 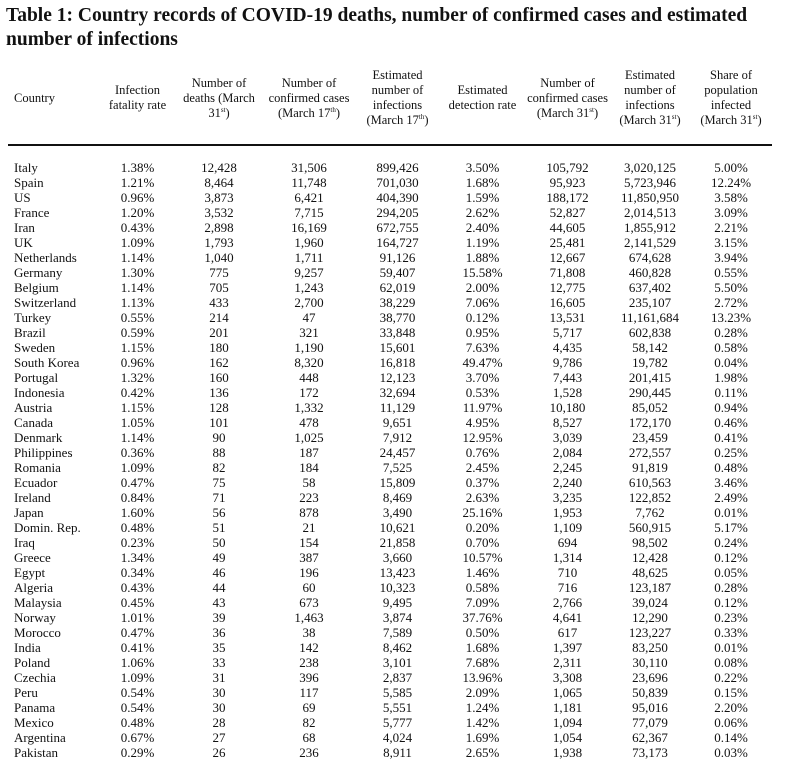 What do you see at coordinates (137, 677) in the screenshot?
I see `cell-infection-fatality-rate: 1.09%` at bounding box center [137, 677].